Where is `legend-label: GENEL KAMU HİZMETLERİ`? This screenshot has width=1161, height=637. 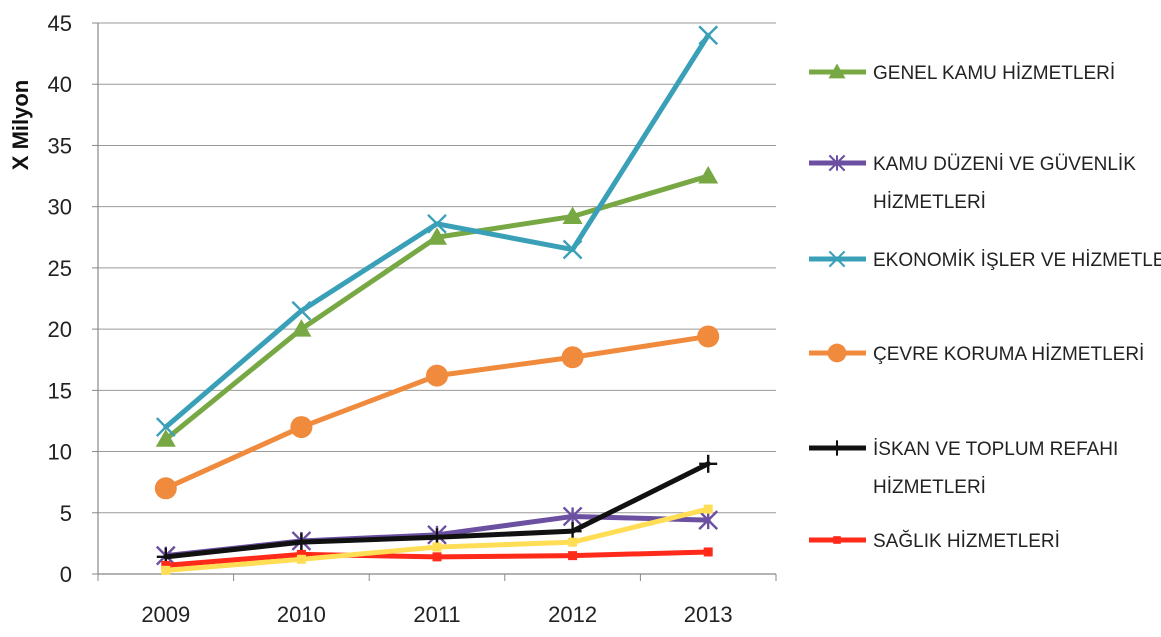 legend-label: GENEL KAMU HİZMETLERİ is located at coordinates (994, 73).